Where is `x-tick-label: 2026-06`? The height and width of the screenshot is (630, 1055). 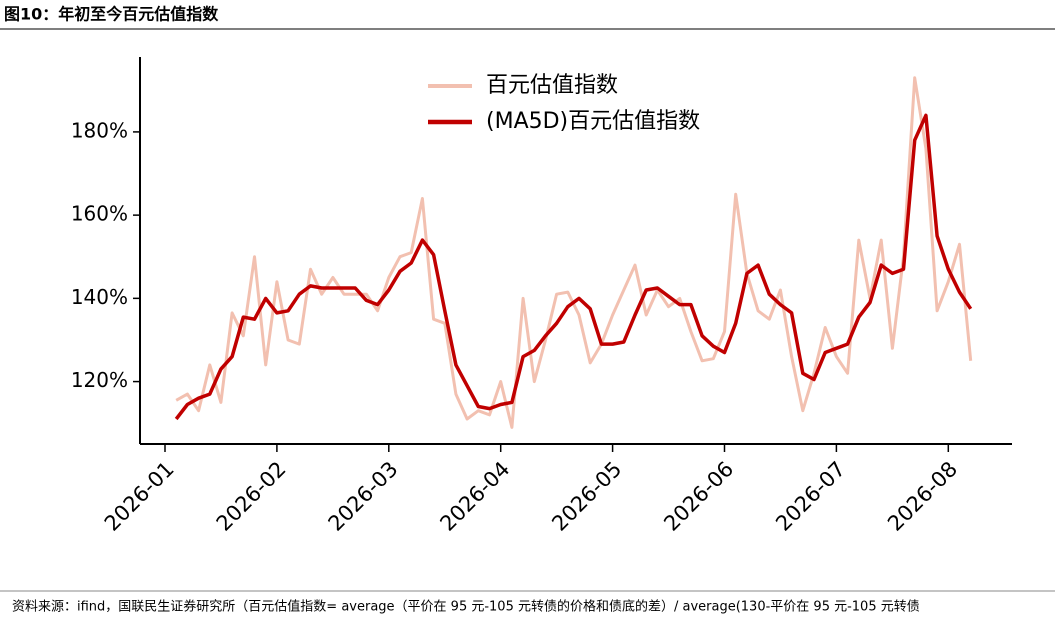 x-tick-label: 2026-06 is located at coordinates (698, 496).